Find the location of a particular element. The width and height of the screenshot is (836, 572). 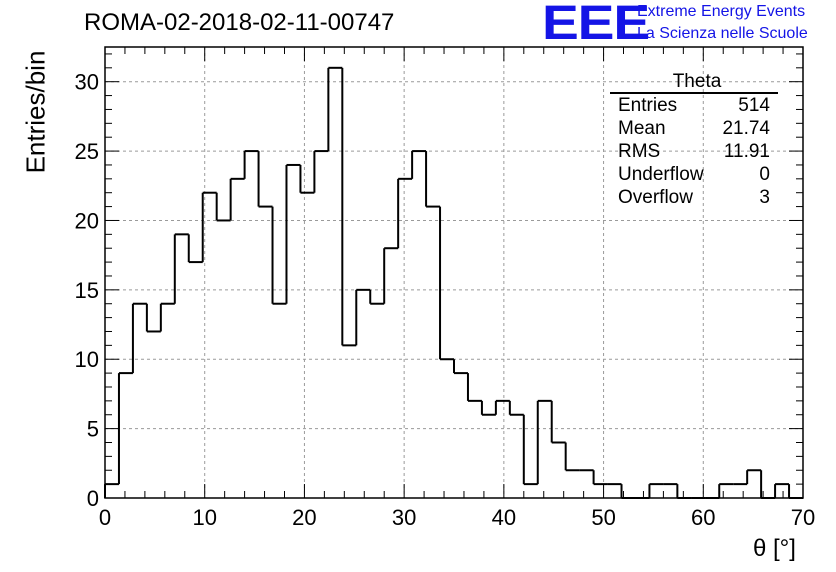

y-tick-label: 15 is located at coordinates (87, 290).